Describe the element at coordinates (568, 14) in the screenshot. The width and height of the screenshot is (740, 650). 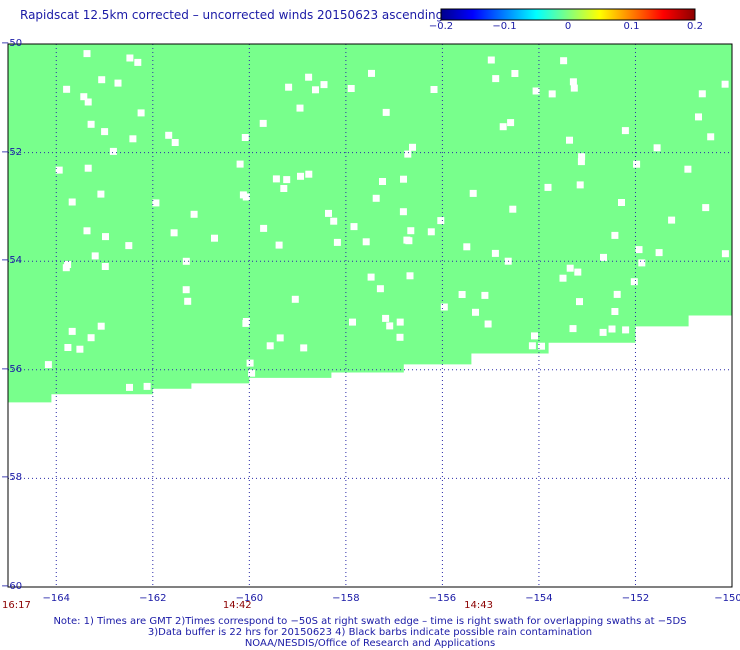
I see `colorbar` at that location.